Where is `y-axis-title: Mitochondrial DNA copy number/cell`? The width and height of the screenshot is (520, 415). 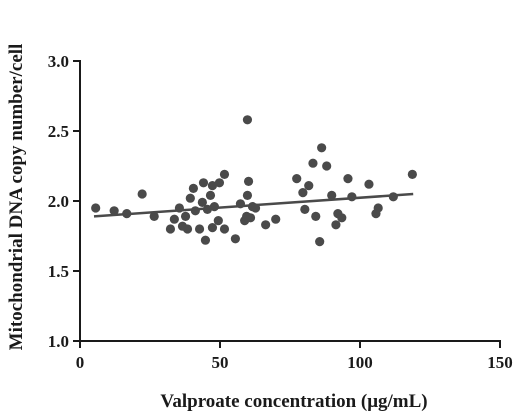 y-axis-title: Mitochondrial DNA copy number/cell is located at coordinates (16, 197).